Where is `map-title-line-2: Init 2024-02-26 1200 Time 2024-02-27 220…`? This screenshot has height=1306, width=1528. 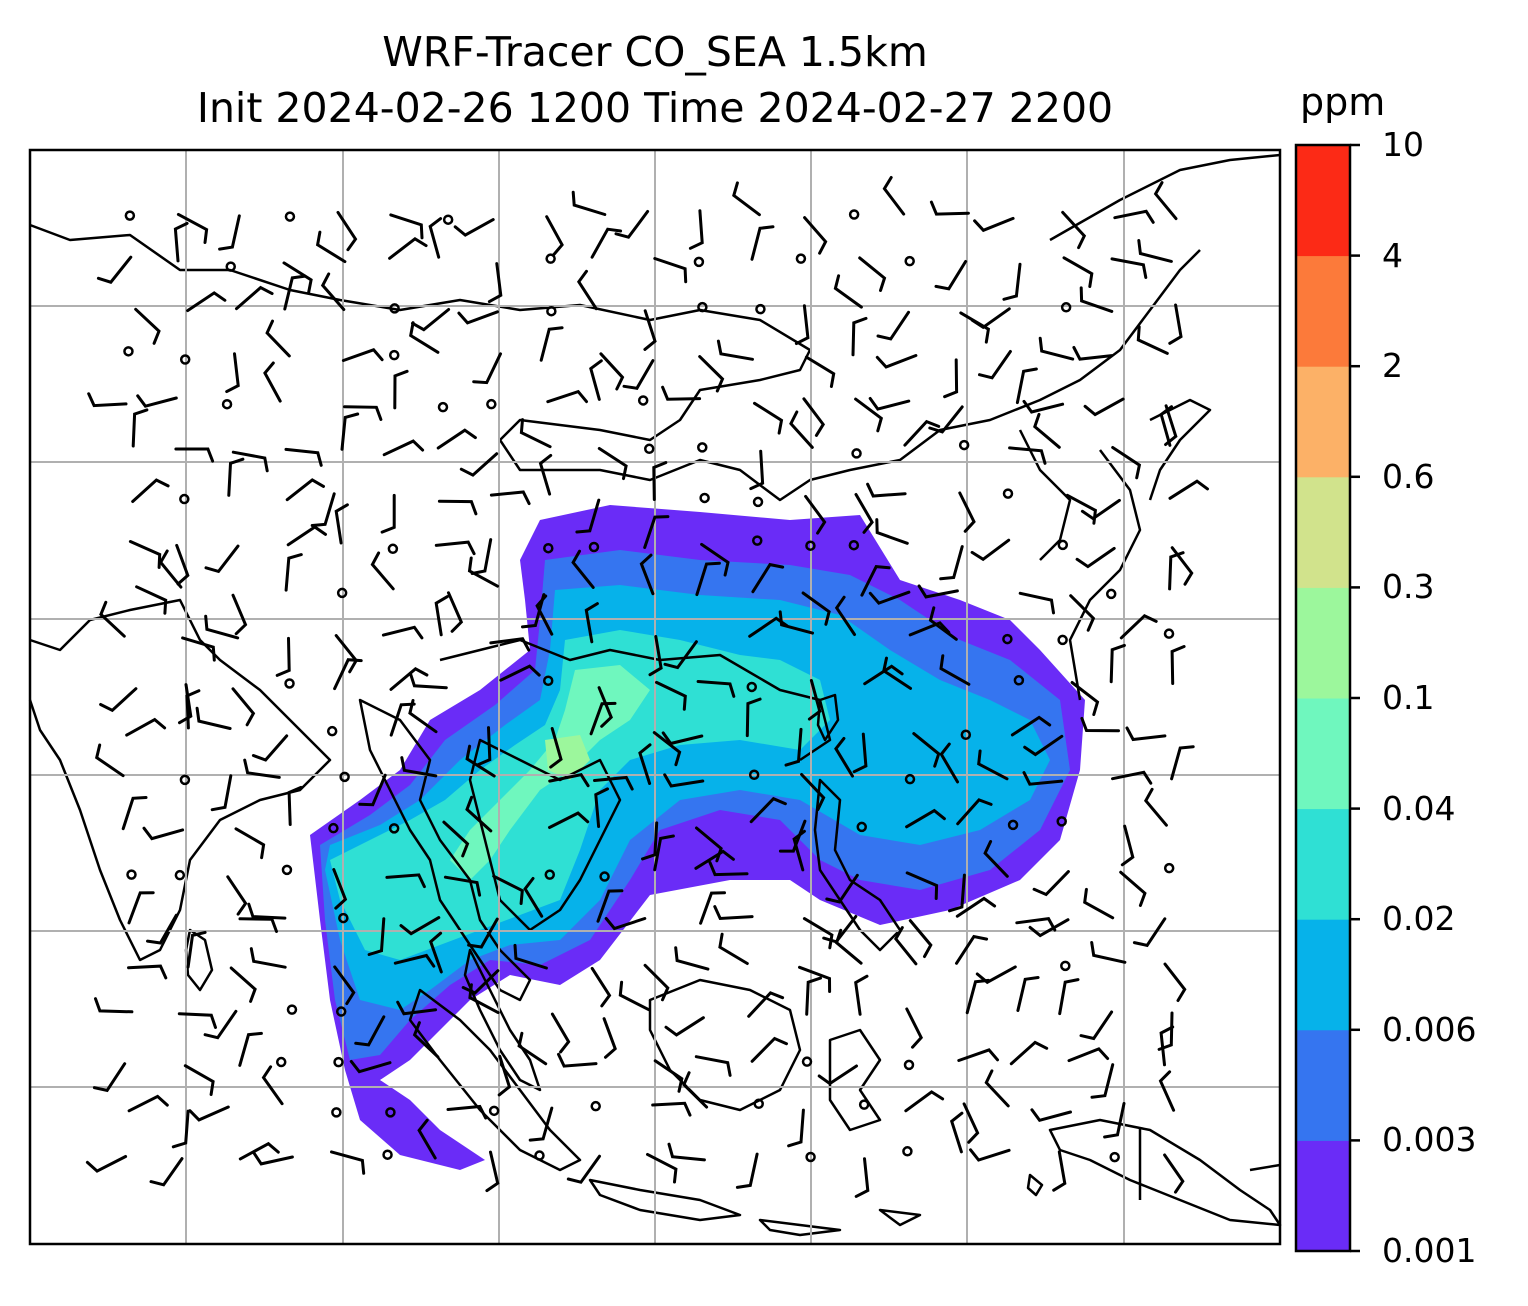
map-title-line-2: Init 2024-02-26 1200 Time 2024-02-27 220… is located at coordinates (655, 108).